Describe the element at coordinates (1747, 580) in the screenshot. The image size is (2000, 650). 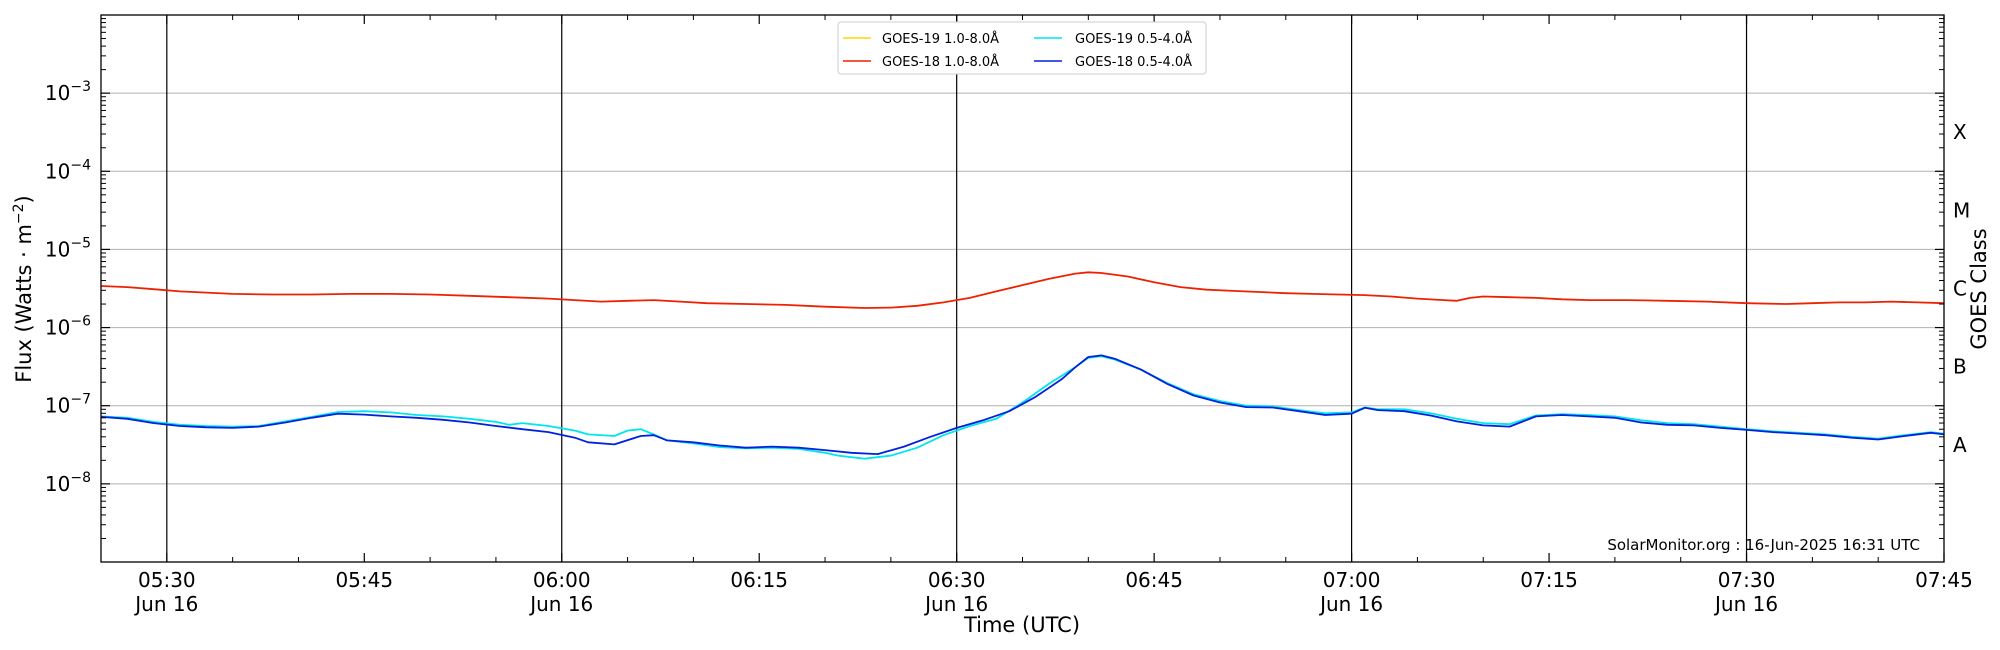
I see `x-tick-label: 07:30` at that location.